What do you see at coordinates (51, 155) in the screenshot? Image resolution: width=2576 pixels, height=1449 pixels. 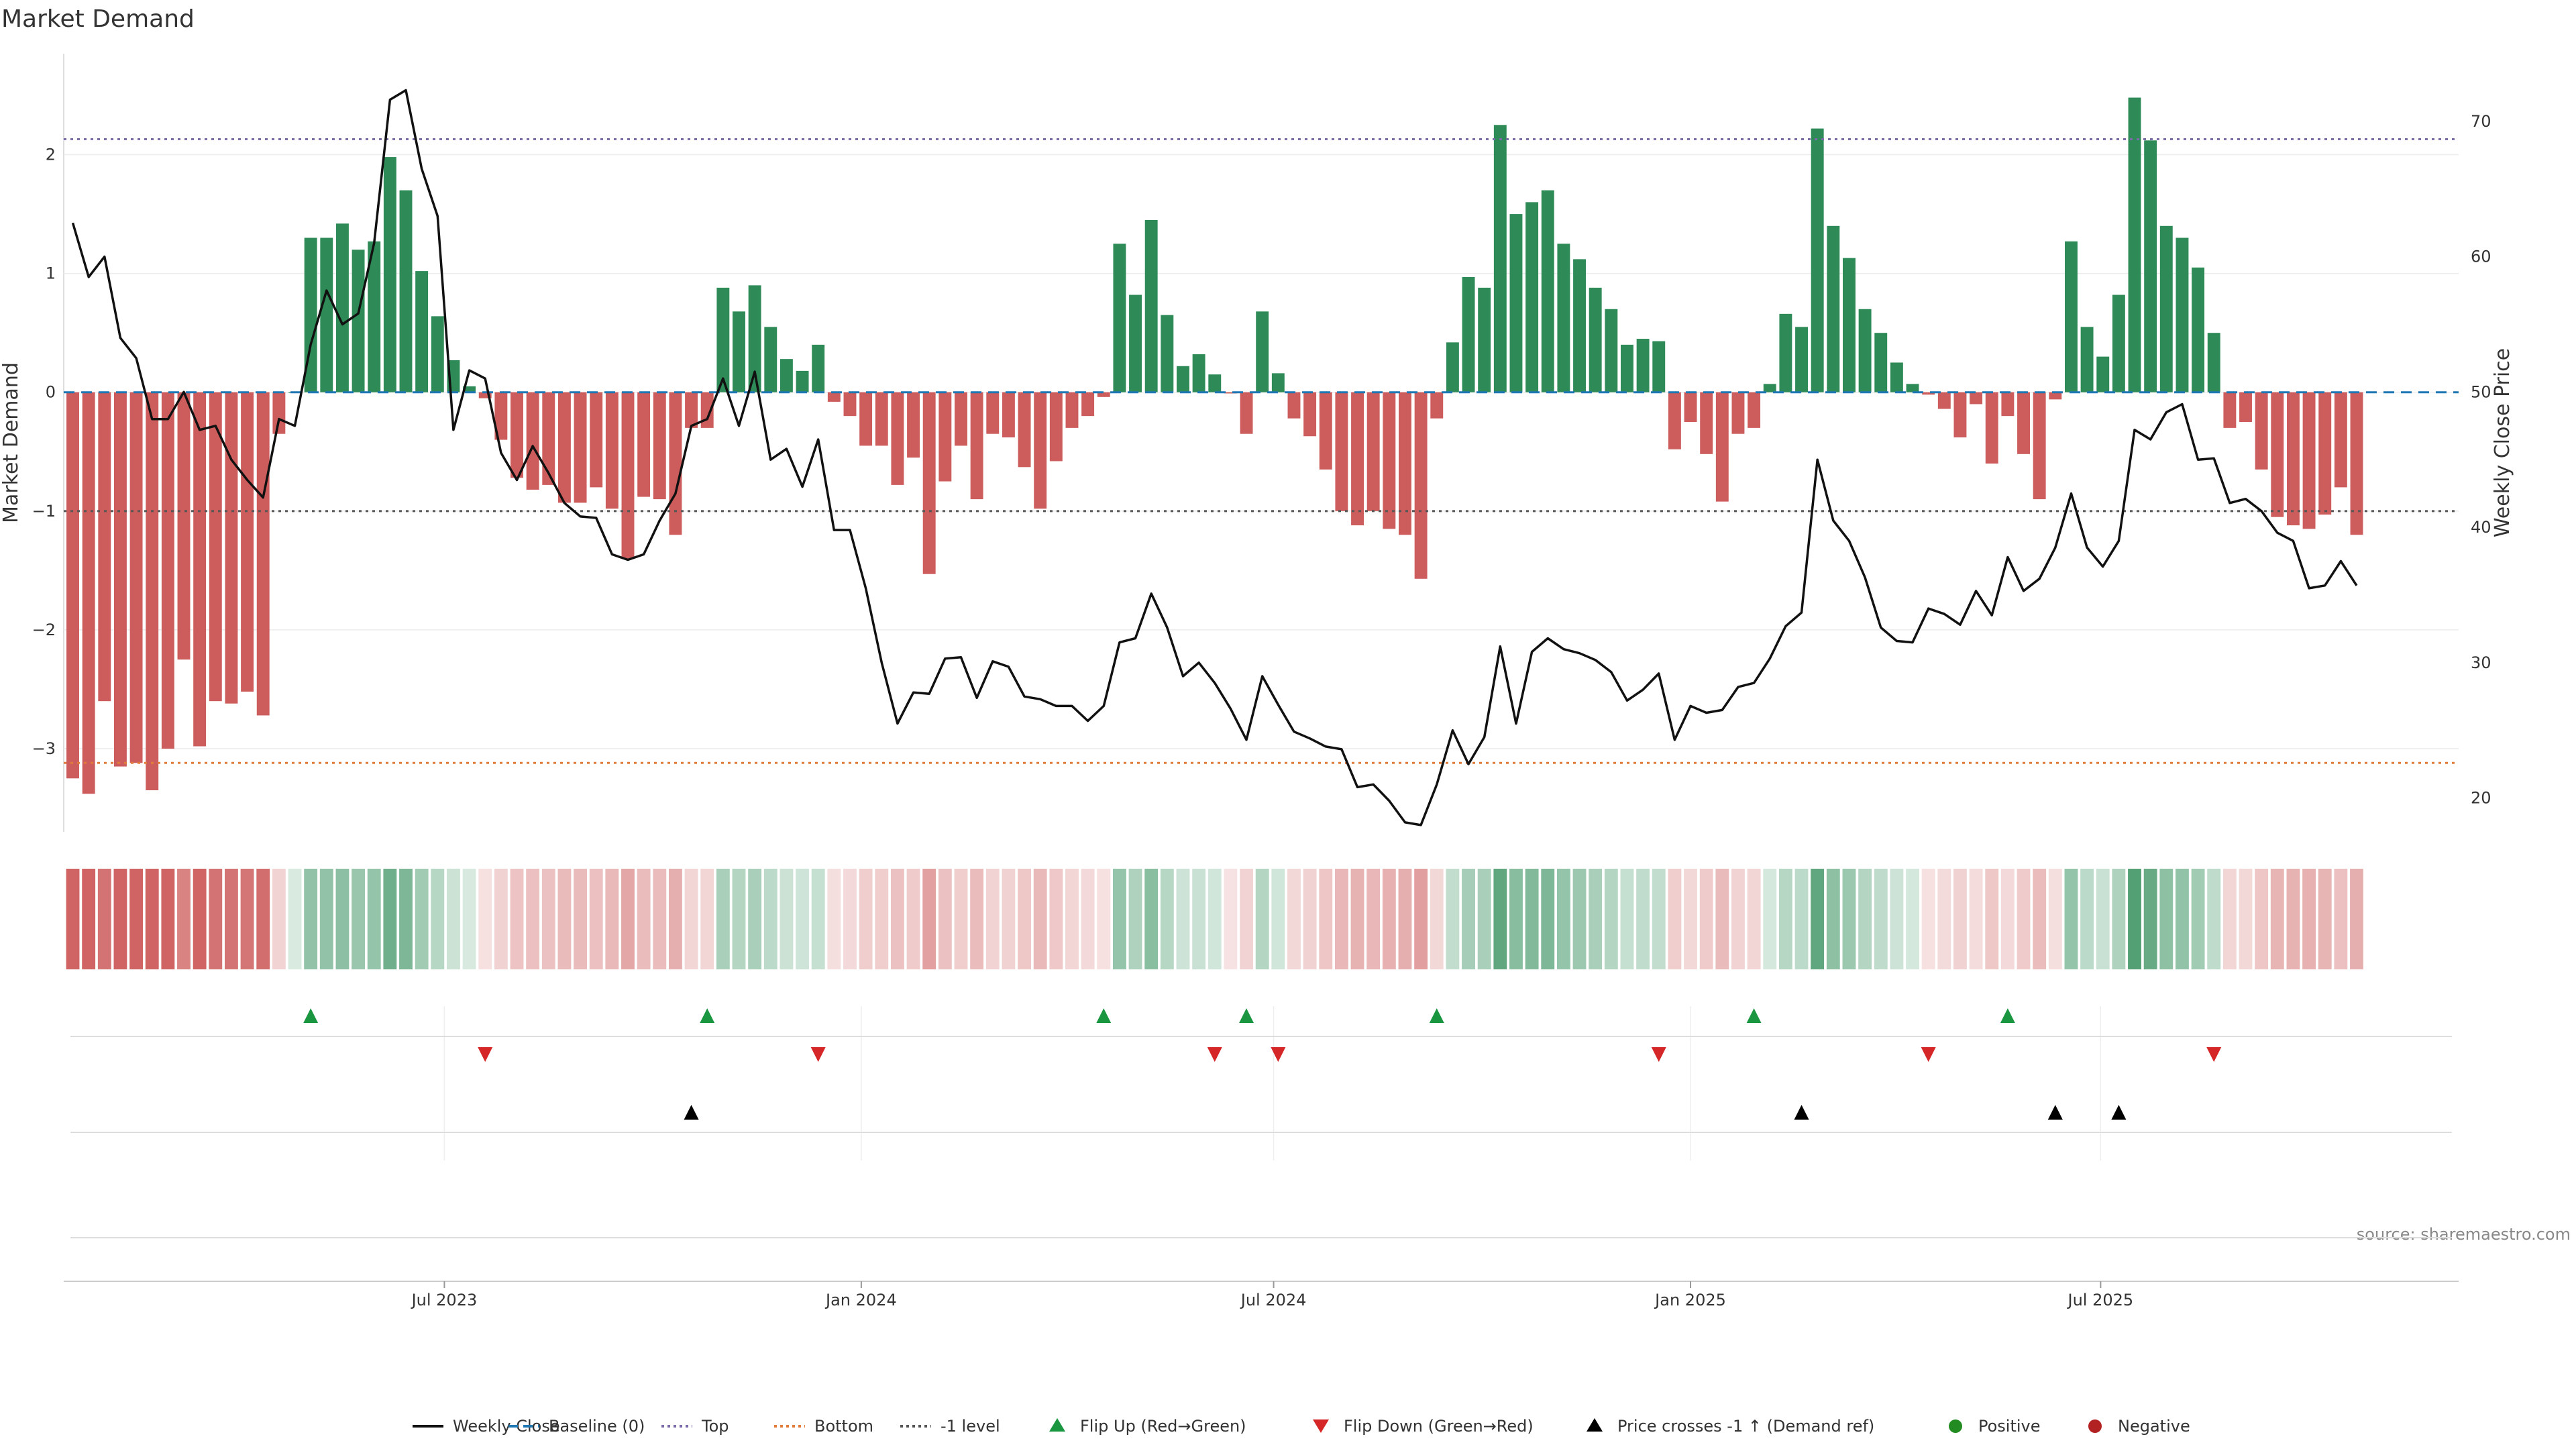 I see `y-tick-label: 2` at bounding box center [51, 155].